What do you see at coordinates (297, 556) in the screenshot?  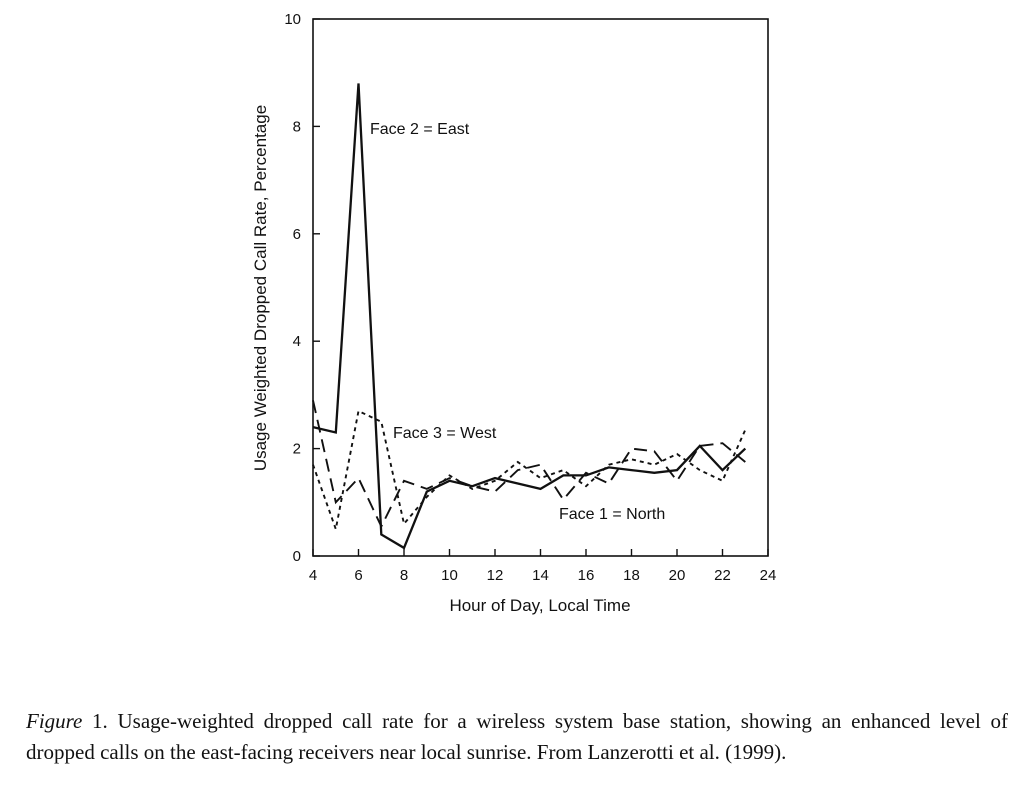 I see `y-tick-label: 0` at bounding box center [297, 556].